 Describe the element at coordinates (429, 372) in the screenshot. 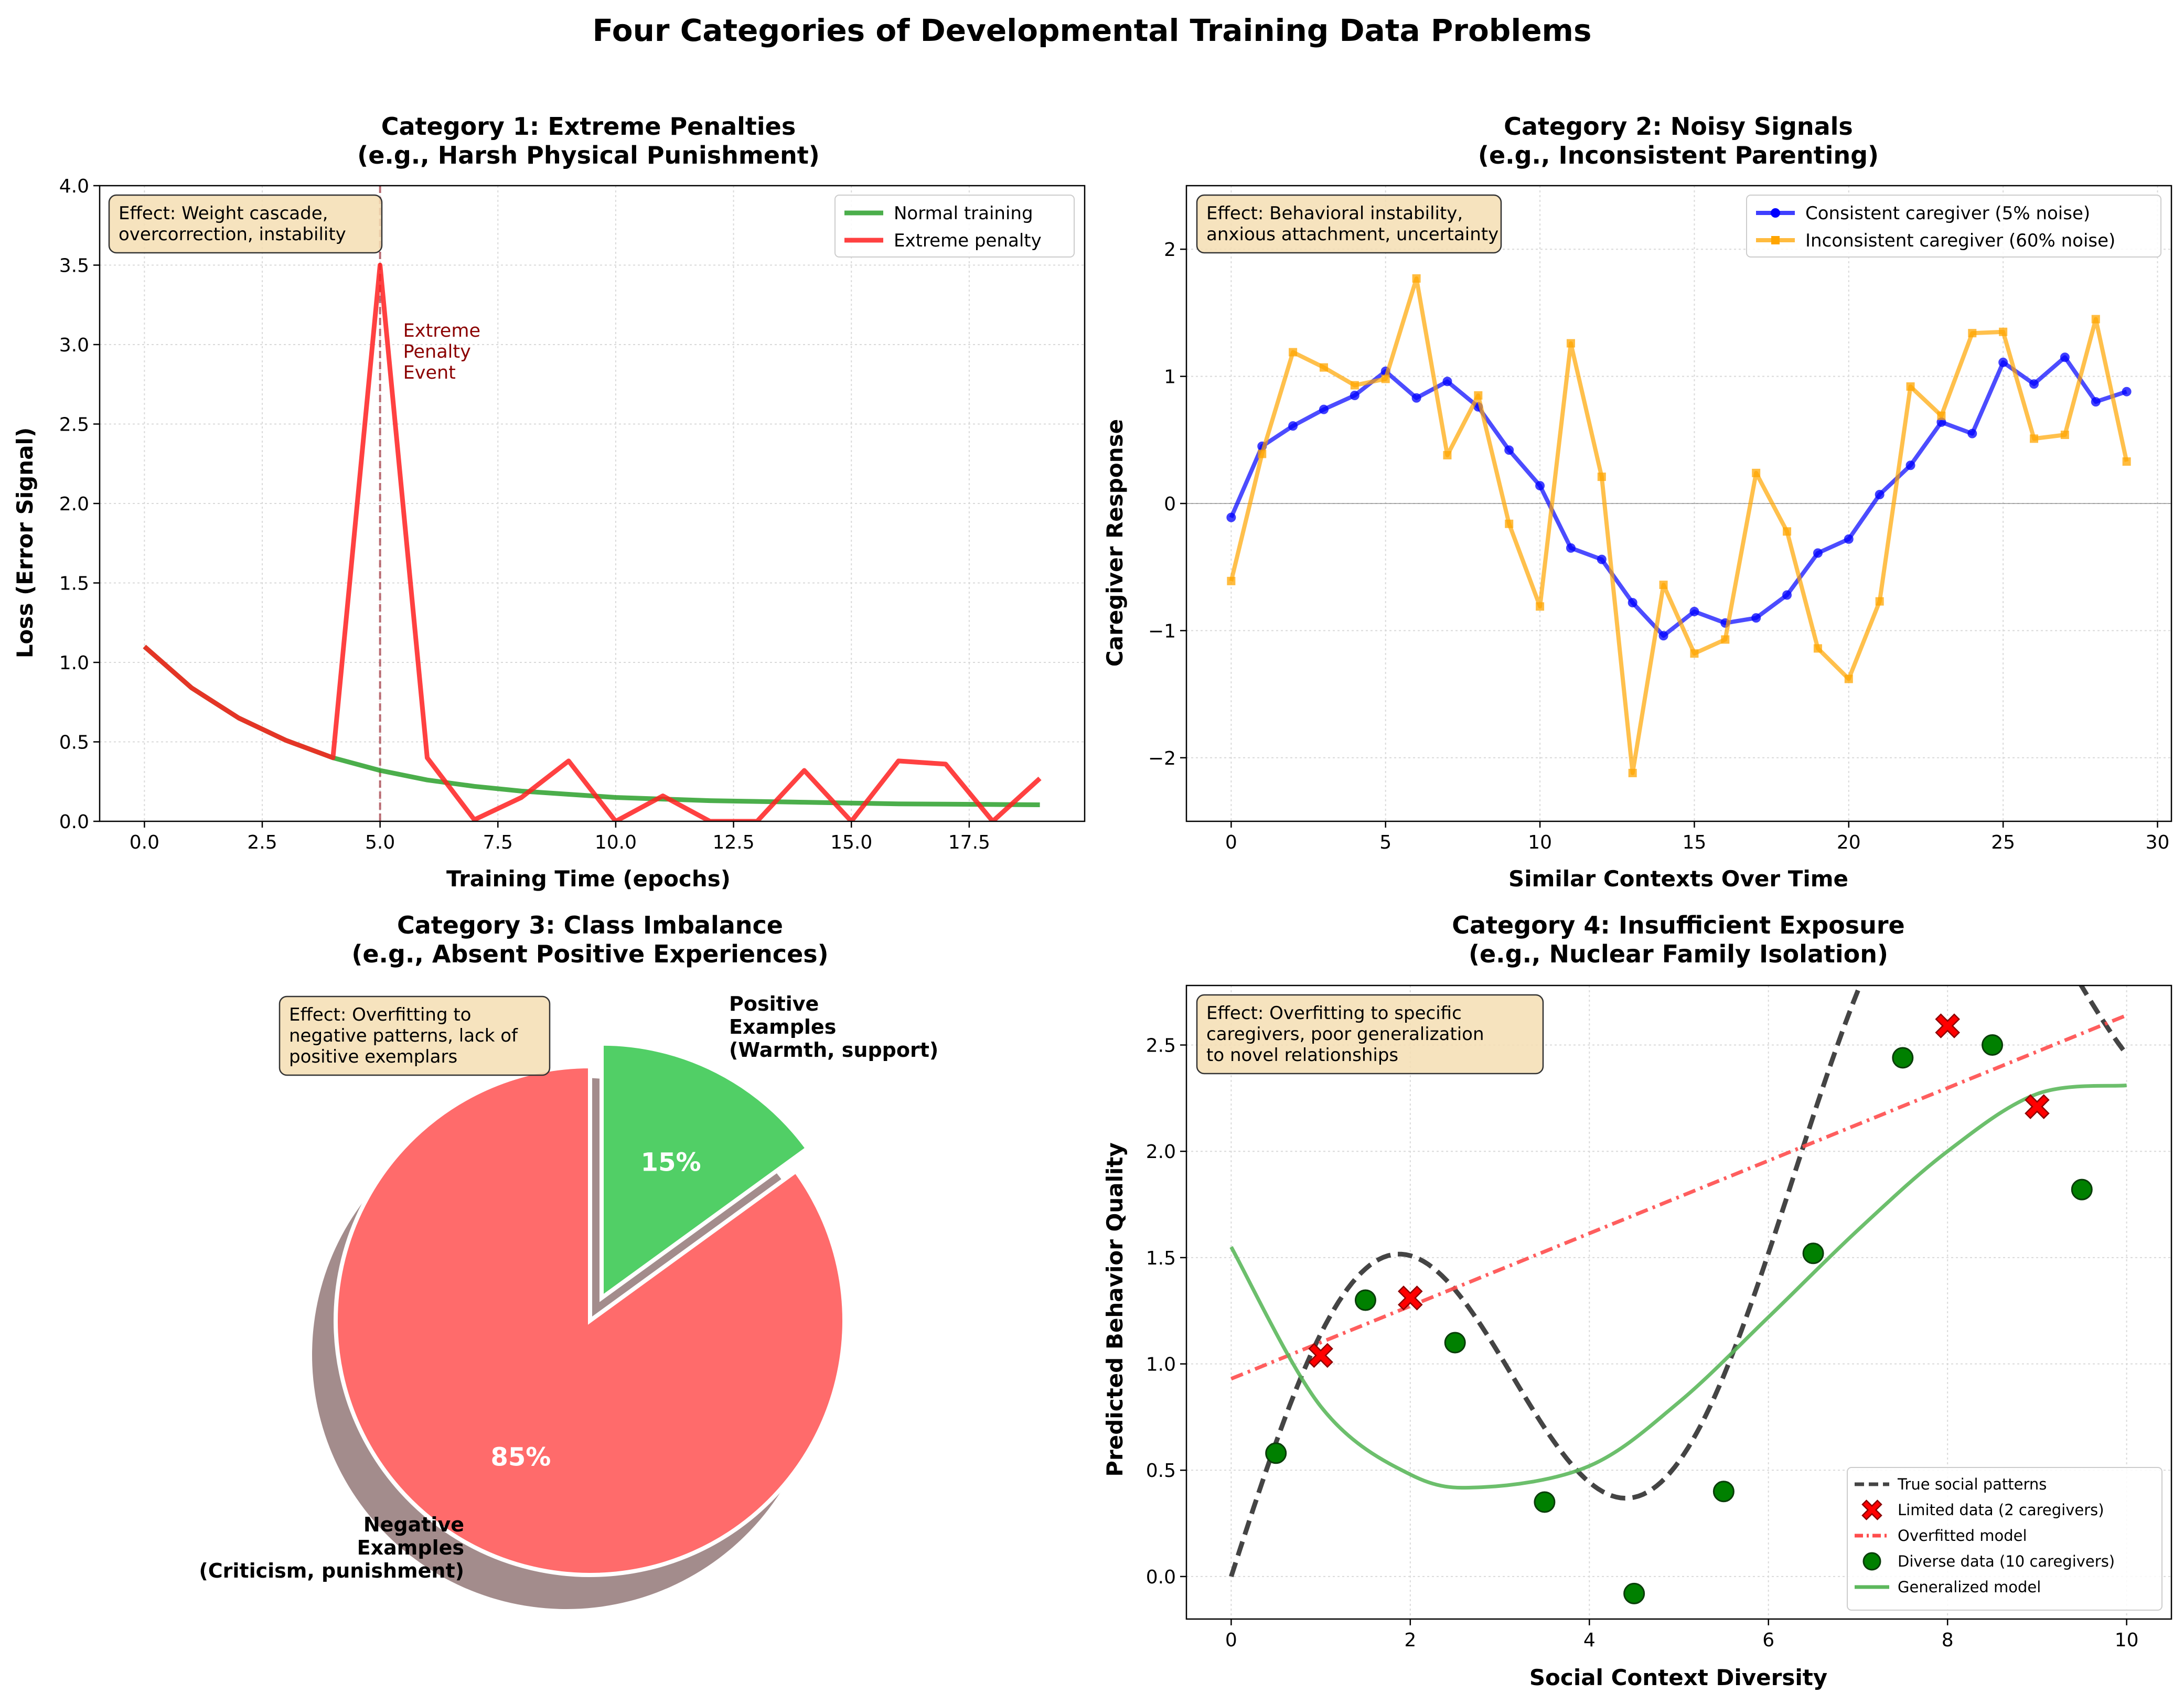

I see `p1-annotation: Event` at that location.